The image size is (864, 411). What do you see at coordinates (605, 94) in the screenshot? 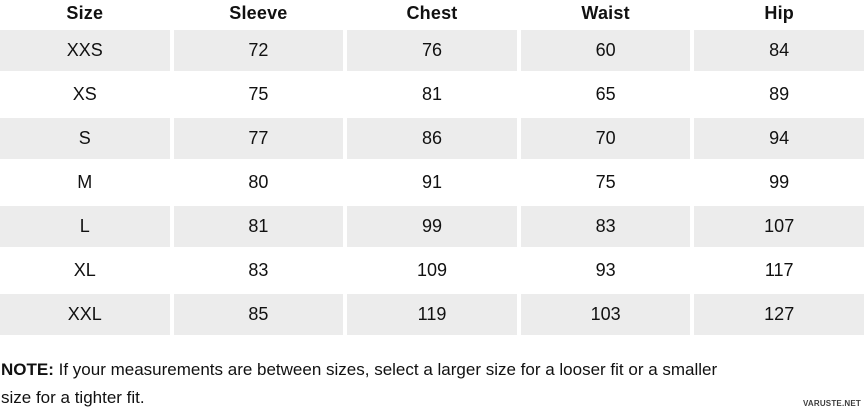
I see `table-cell: 65` at bounding box center [605, 94].